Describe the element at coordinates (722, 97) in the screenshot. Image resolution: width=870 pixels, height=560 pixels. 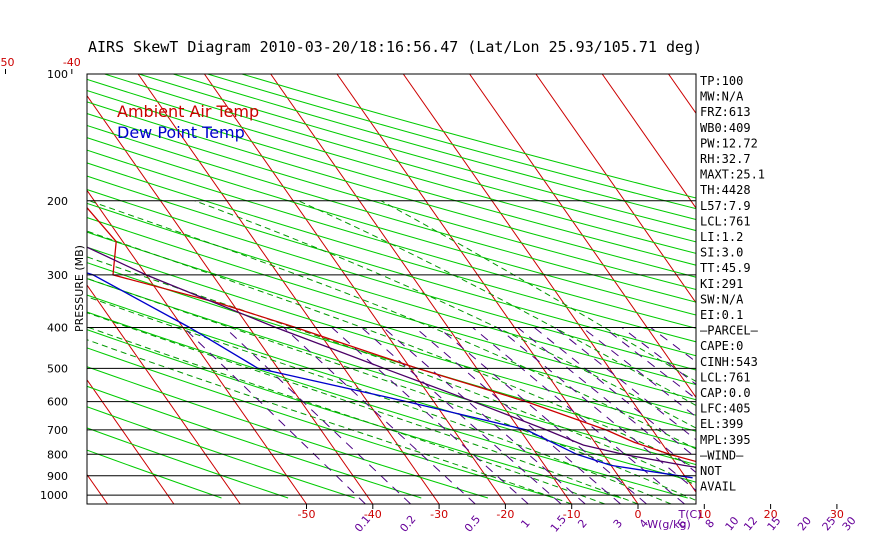
I see `stability-index-item: MW:N/A` at that location.